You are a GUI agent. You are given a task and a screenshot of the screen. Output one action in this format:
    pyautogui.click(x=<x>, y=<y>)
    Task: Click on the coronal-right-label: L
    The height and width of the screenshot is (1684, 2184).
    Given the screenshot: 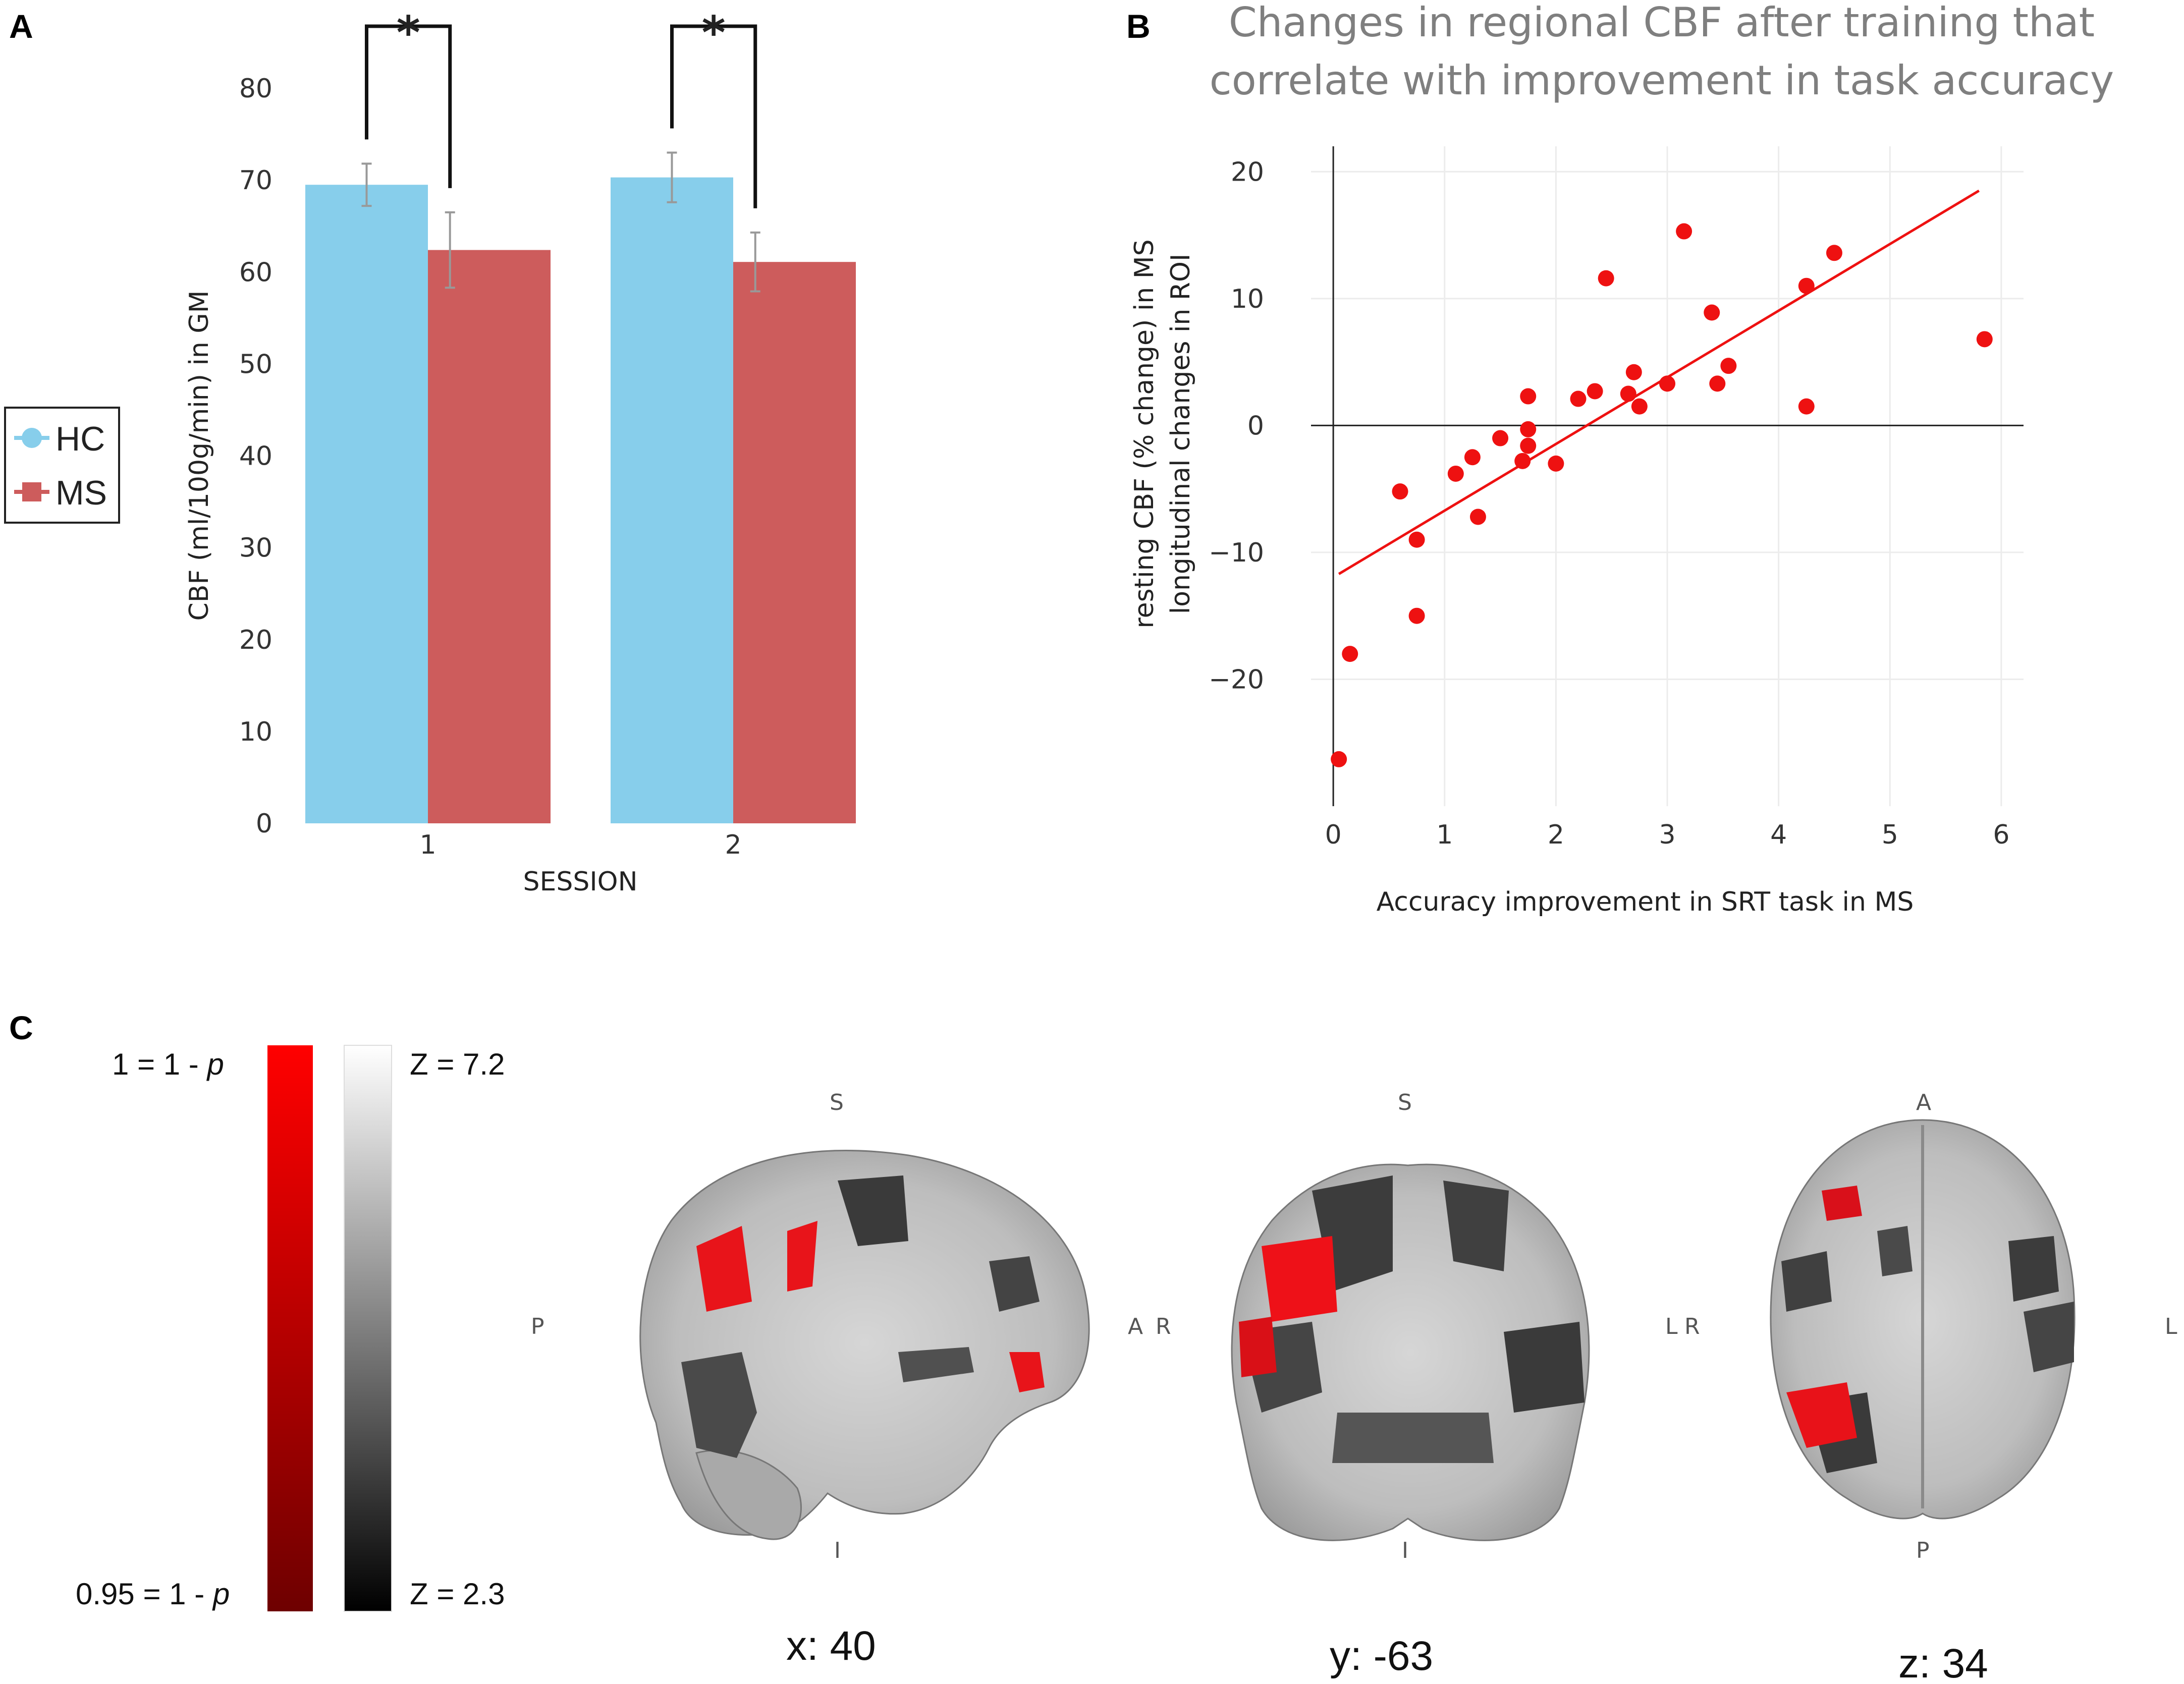 What is the action you would take?
    pyautogui.click(x=1671, y=1327)
    